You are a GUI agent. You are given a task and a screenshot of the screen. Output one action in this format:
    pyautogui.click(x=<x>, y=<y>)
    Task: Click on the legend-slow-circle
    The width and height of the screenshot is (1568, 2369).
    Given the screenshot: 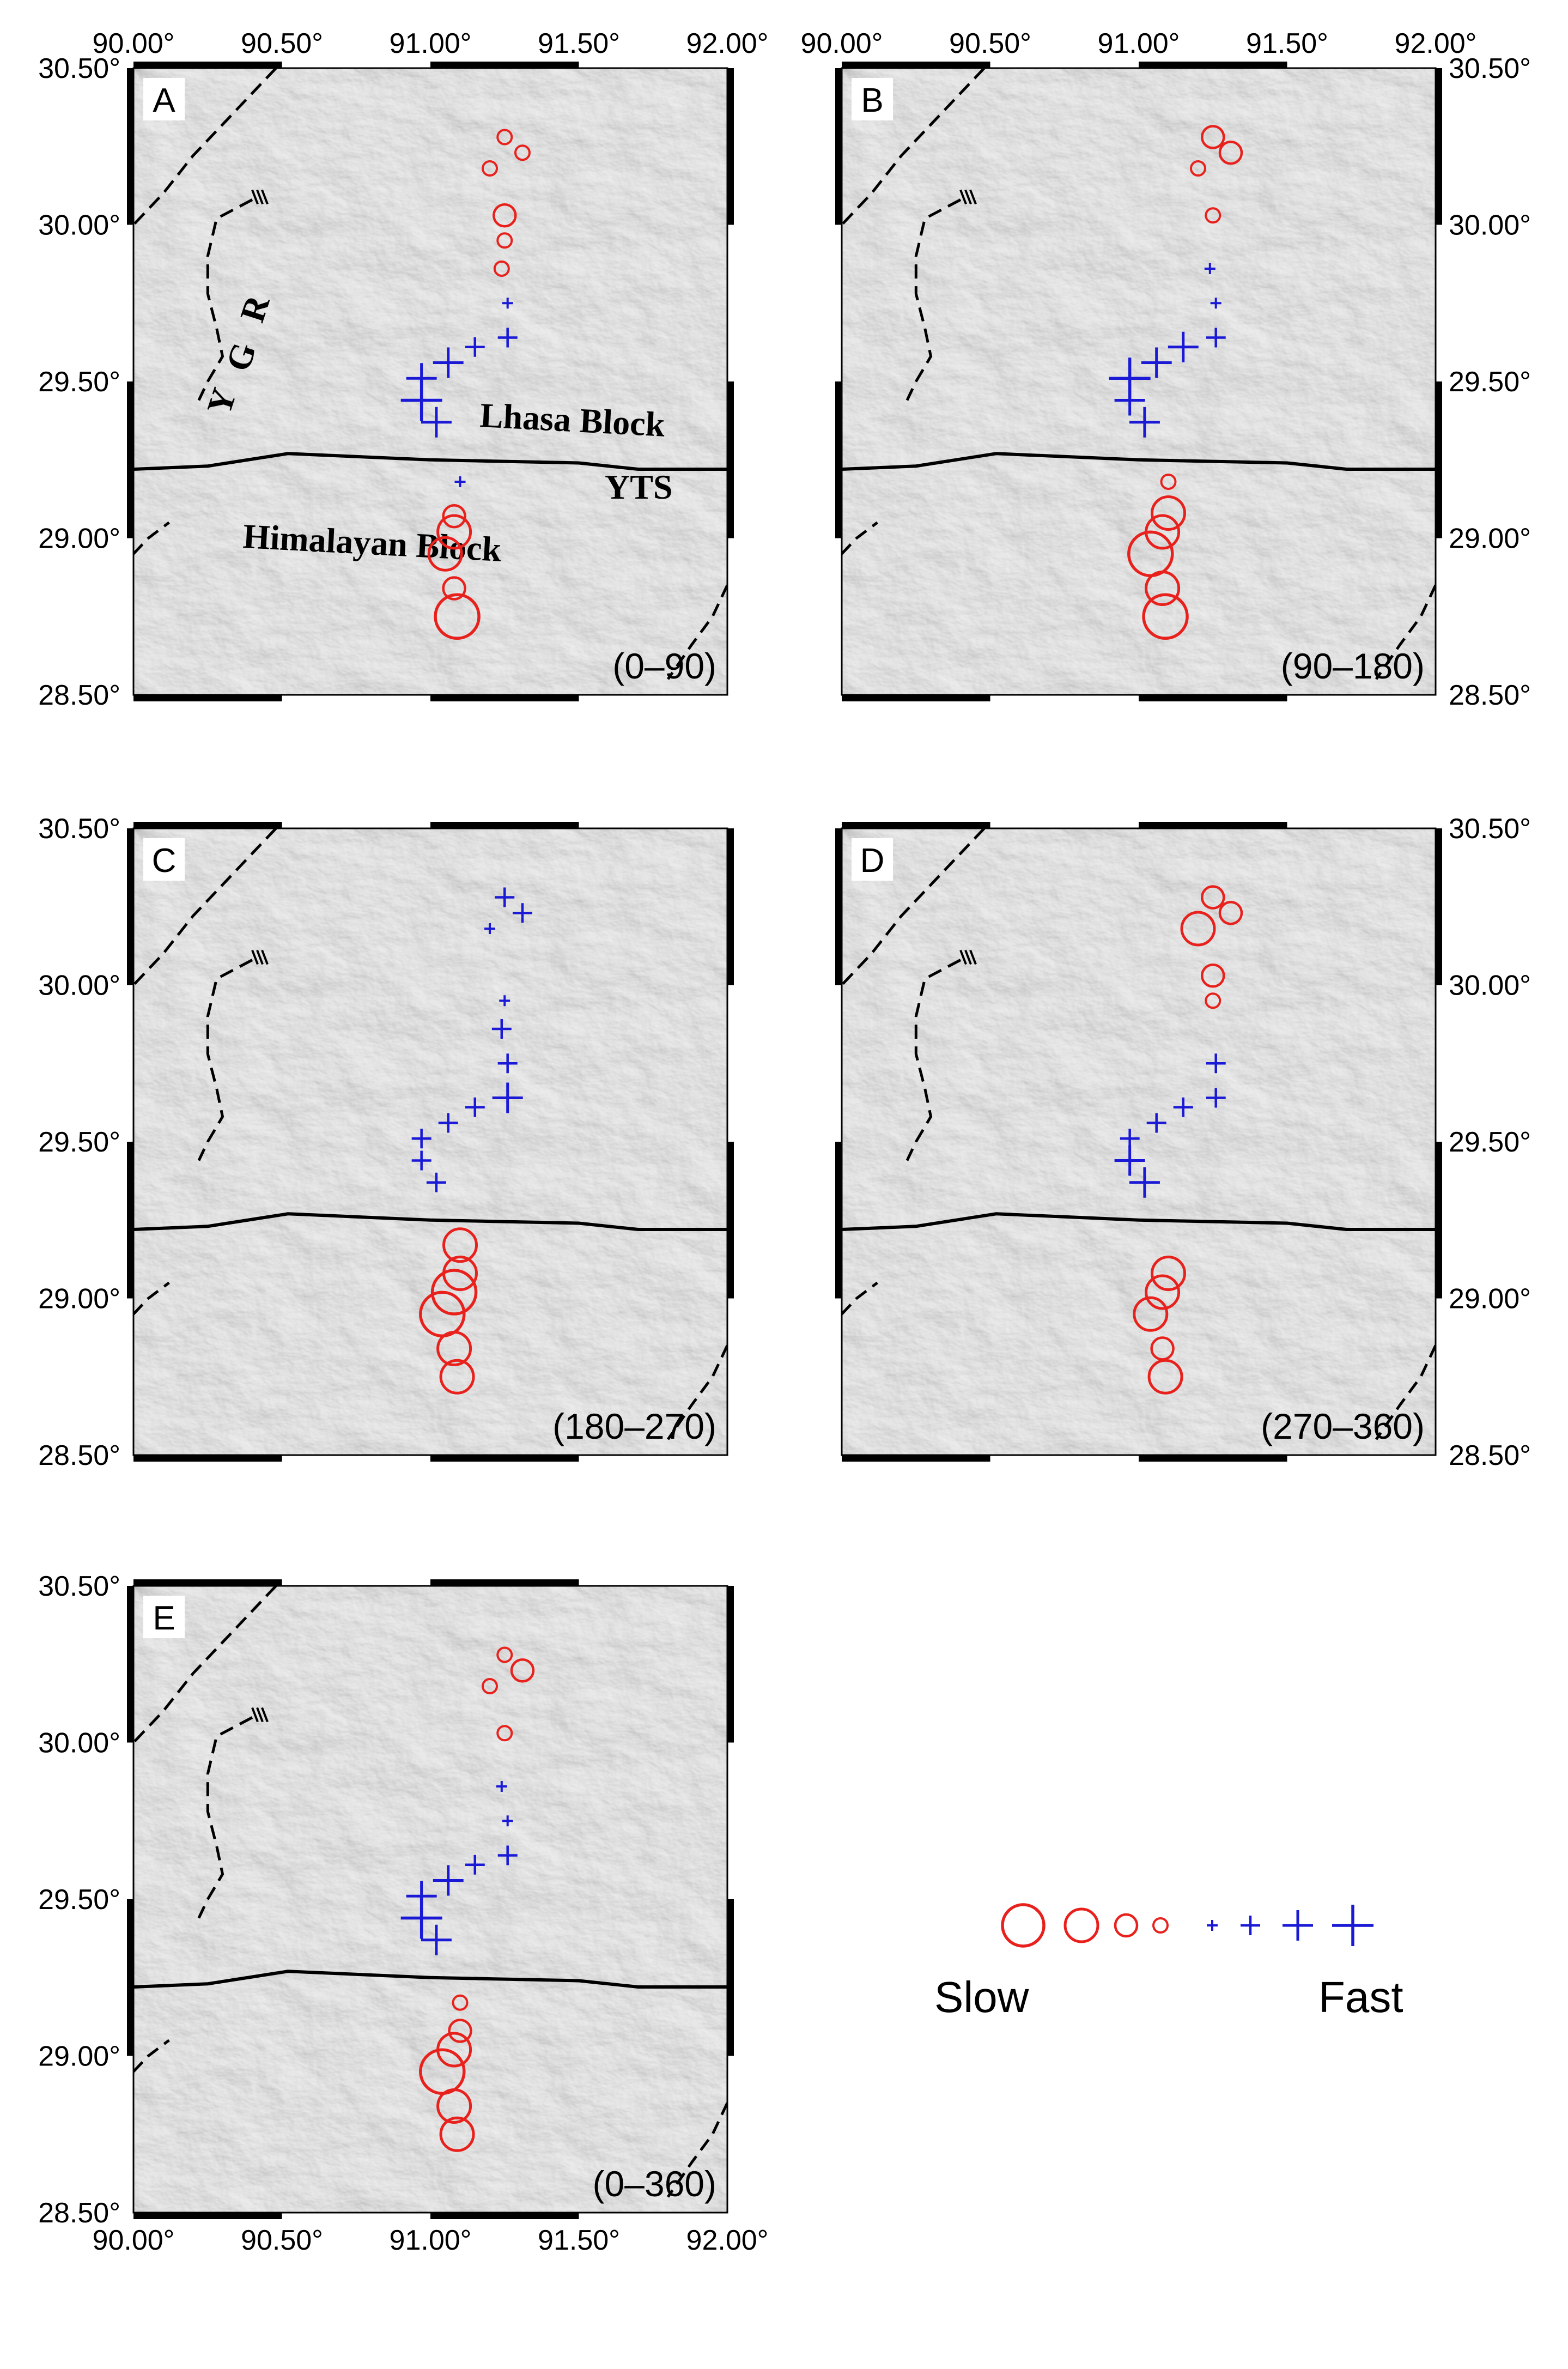 What is the action you would take?
    pyautogui.click(x=1126, y=1926)
    